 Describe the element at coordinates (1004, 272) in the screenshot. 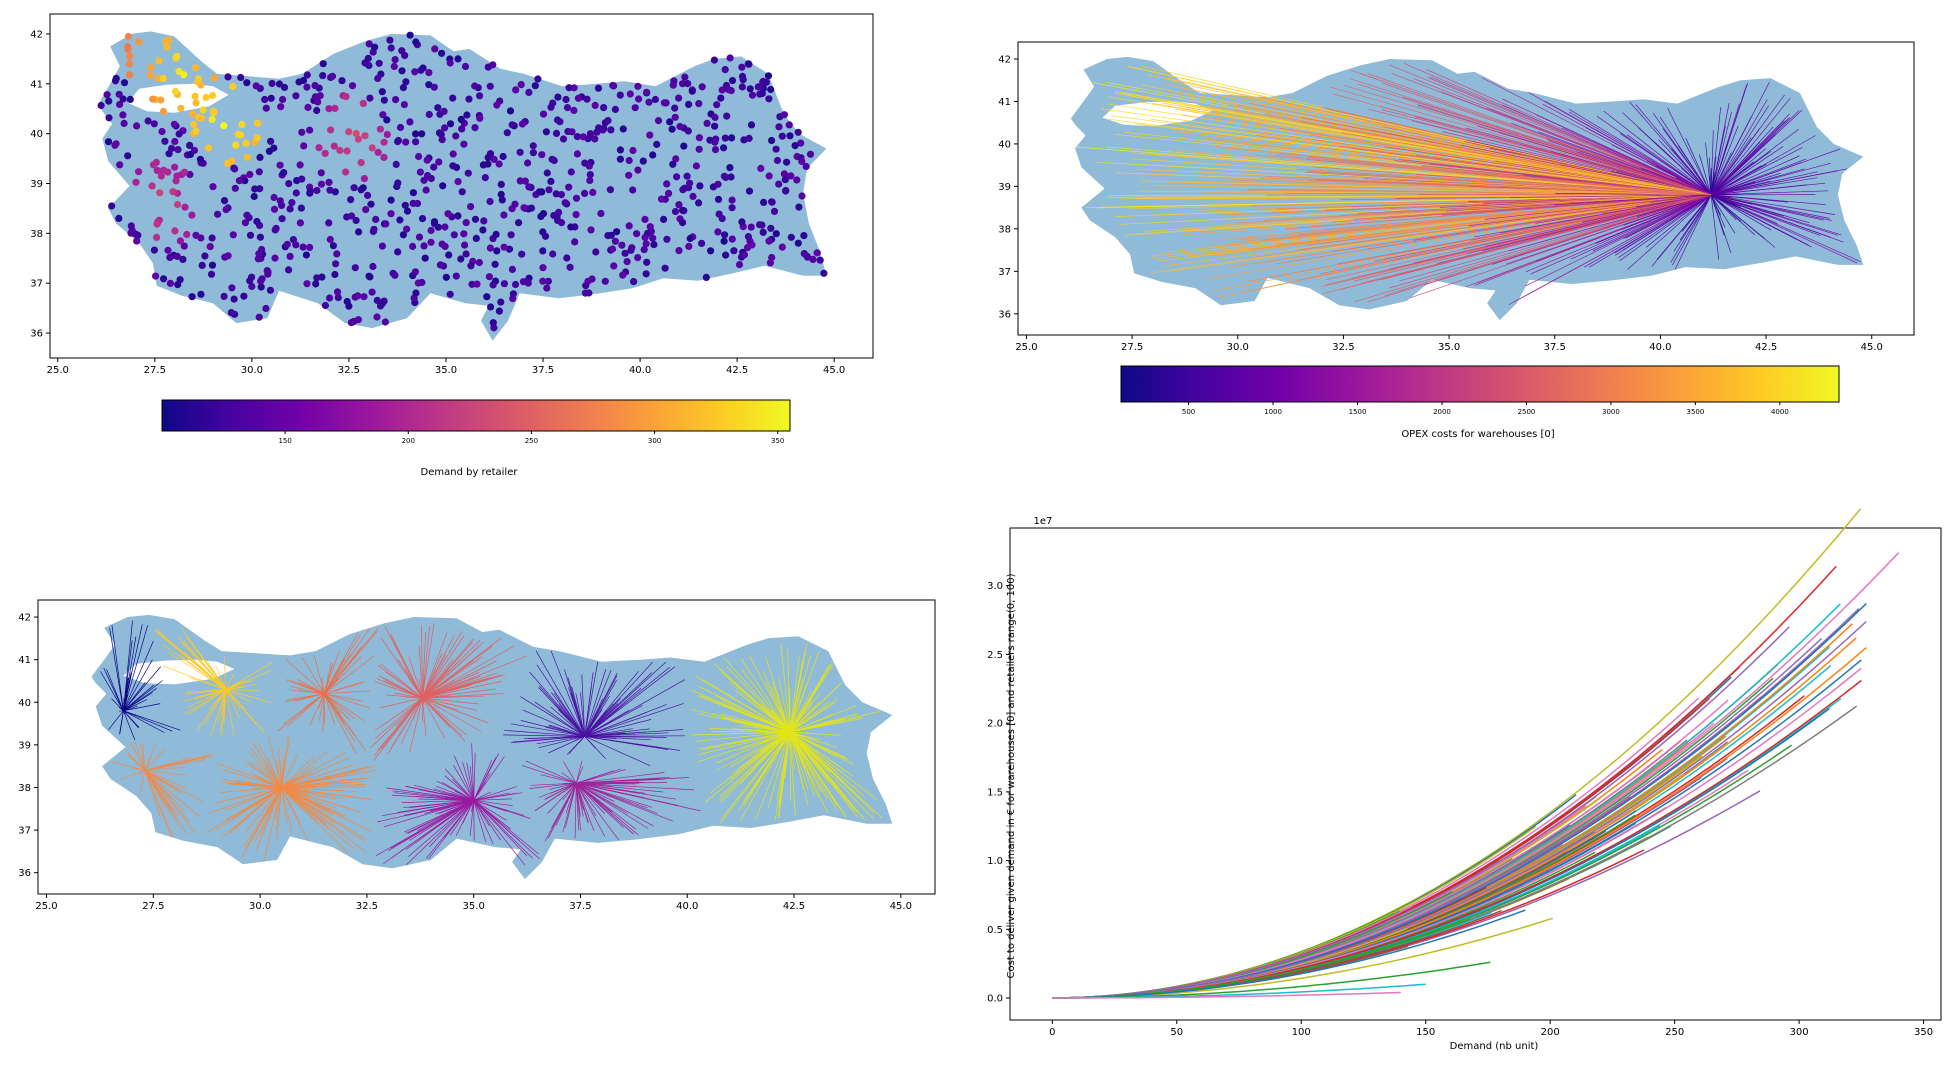

I see `y-tick-label: 37` at that location.